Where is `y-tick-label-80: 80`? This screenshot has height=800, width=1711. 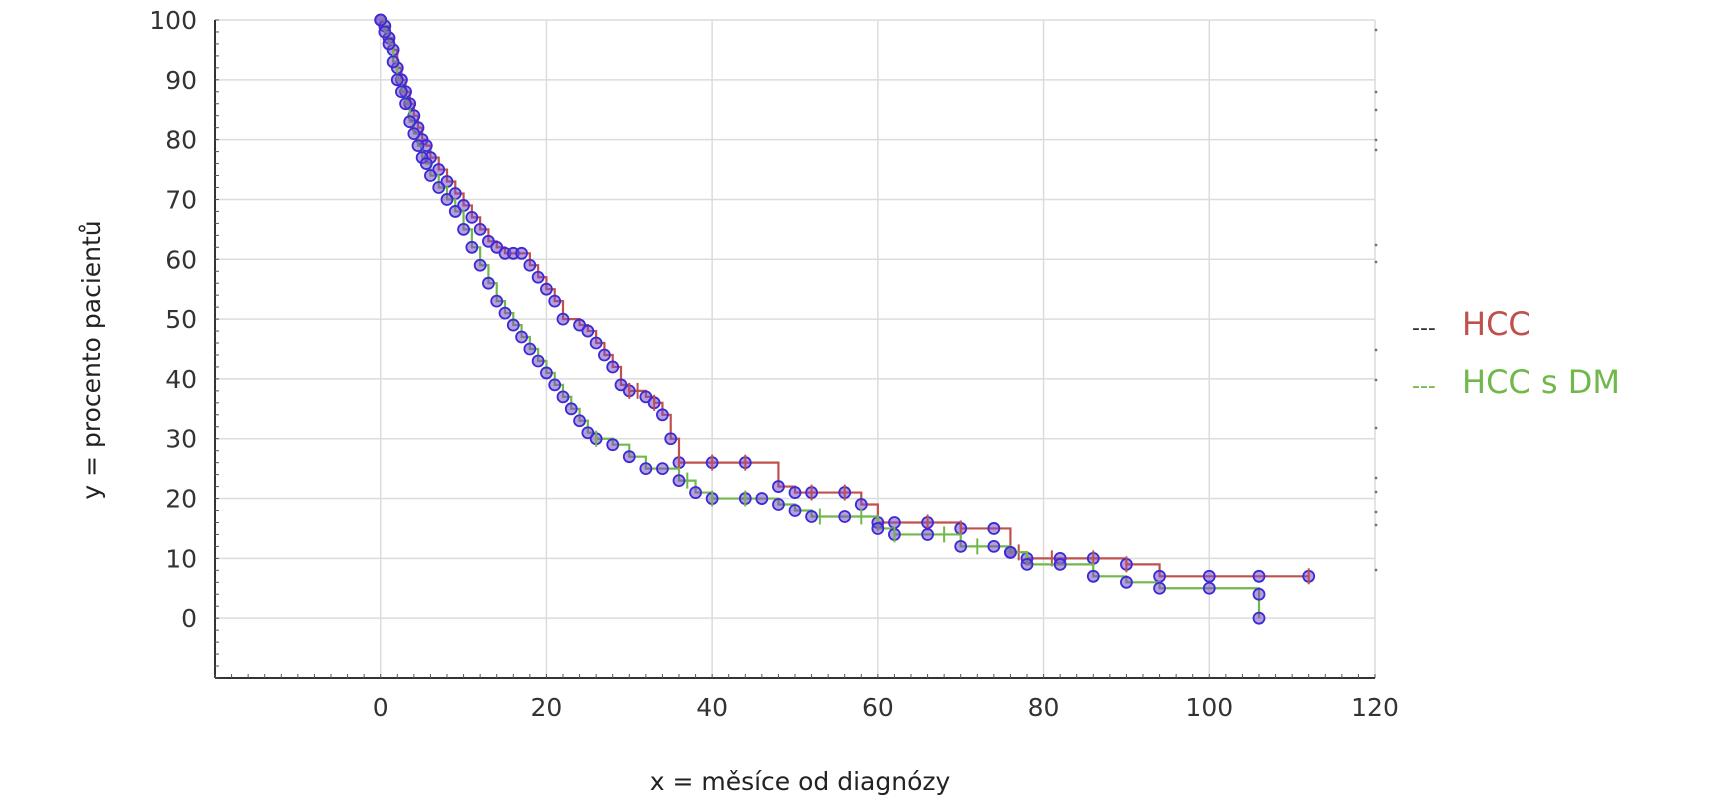
y-tick-label-80: 80 is located at coordinates (181, 140).